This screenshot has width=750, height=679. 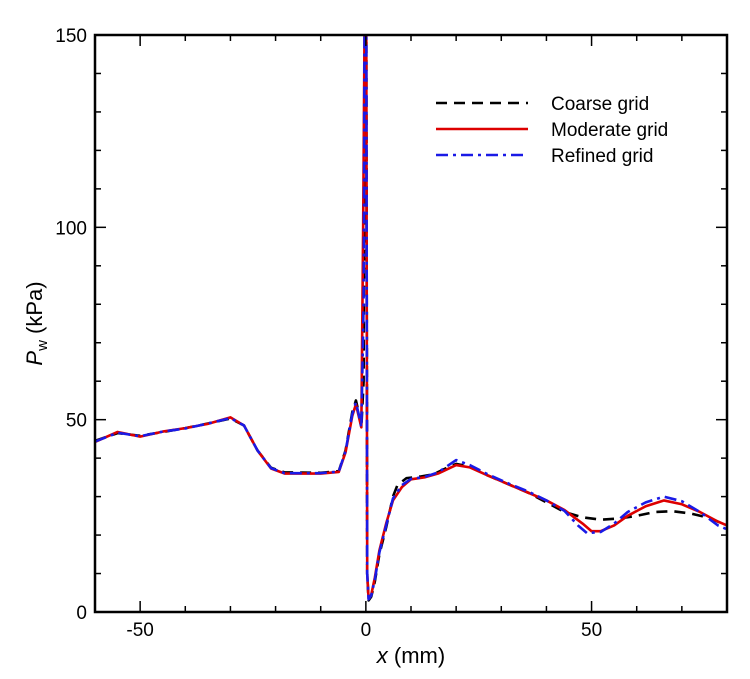 I want to click on y-tick-label: 50, so click(x=76, y=421).